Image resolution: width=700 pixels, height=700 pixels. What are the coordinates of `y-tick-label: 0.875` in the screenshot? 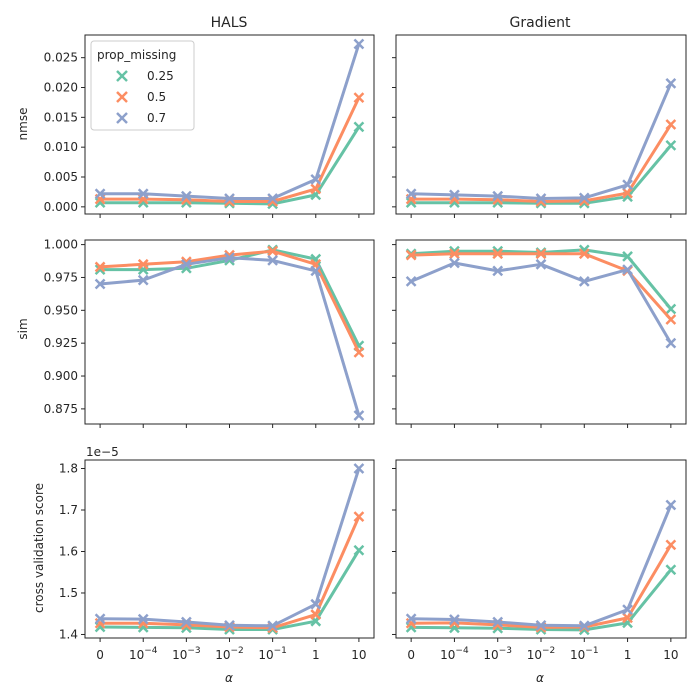 It's located at (61, 409).